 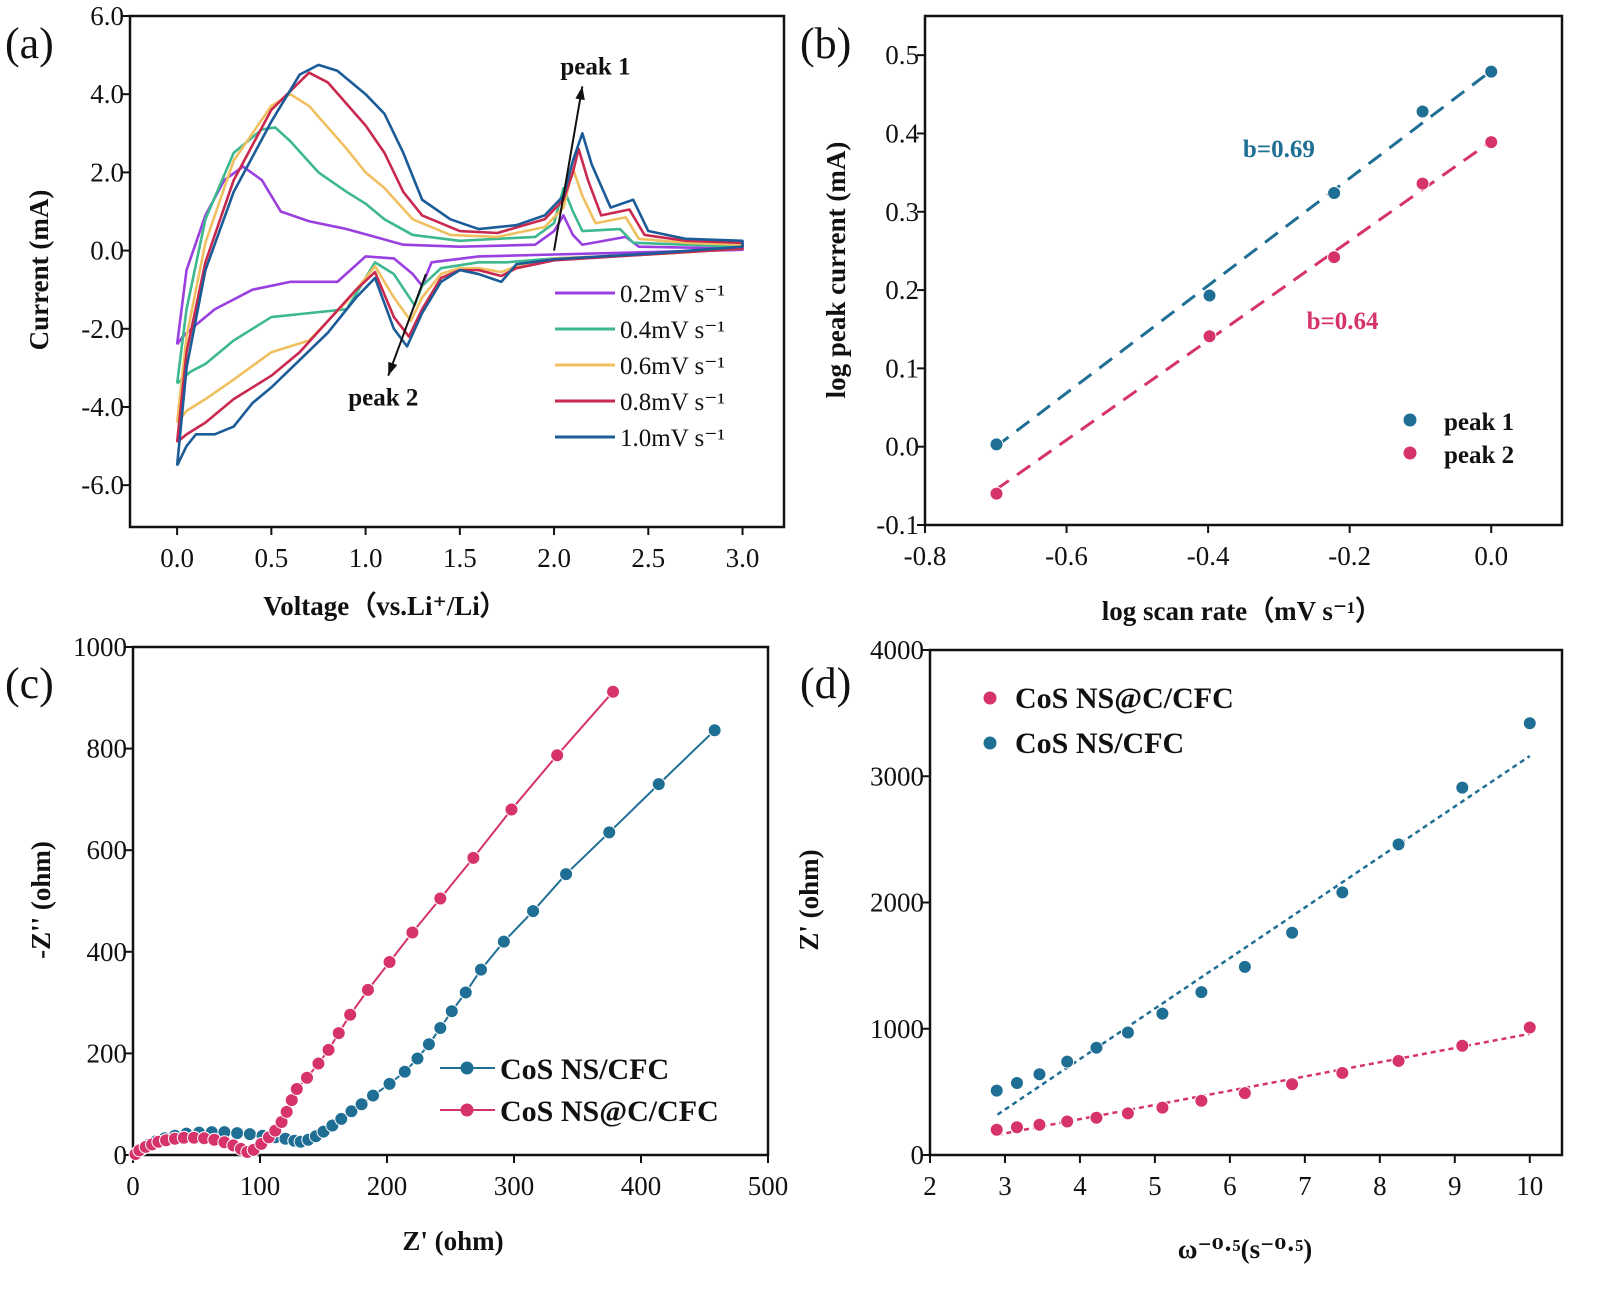 What do you see at coordinates (641, 1186) in the screenshot?
I see `x-tick-label: 400` at bounding box center [641, 1186].